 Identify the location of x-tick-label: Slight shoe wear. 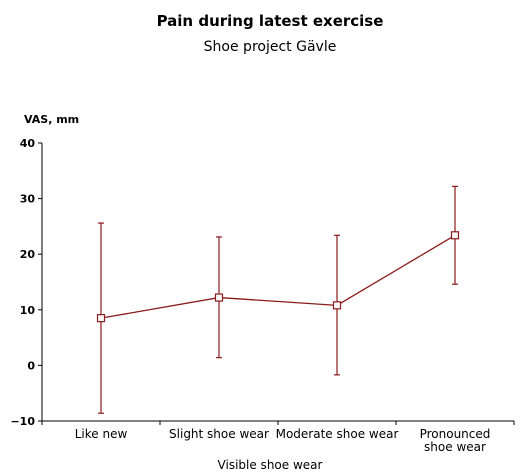
(219, 434).